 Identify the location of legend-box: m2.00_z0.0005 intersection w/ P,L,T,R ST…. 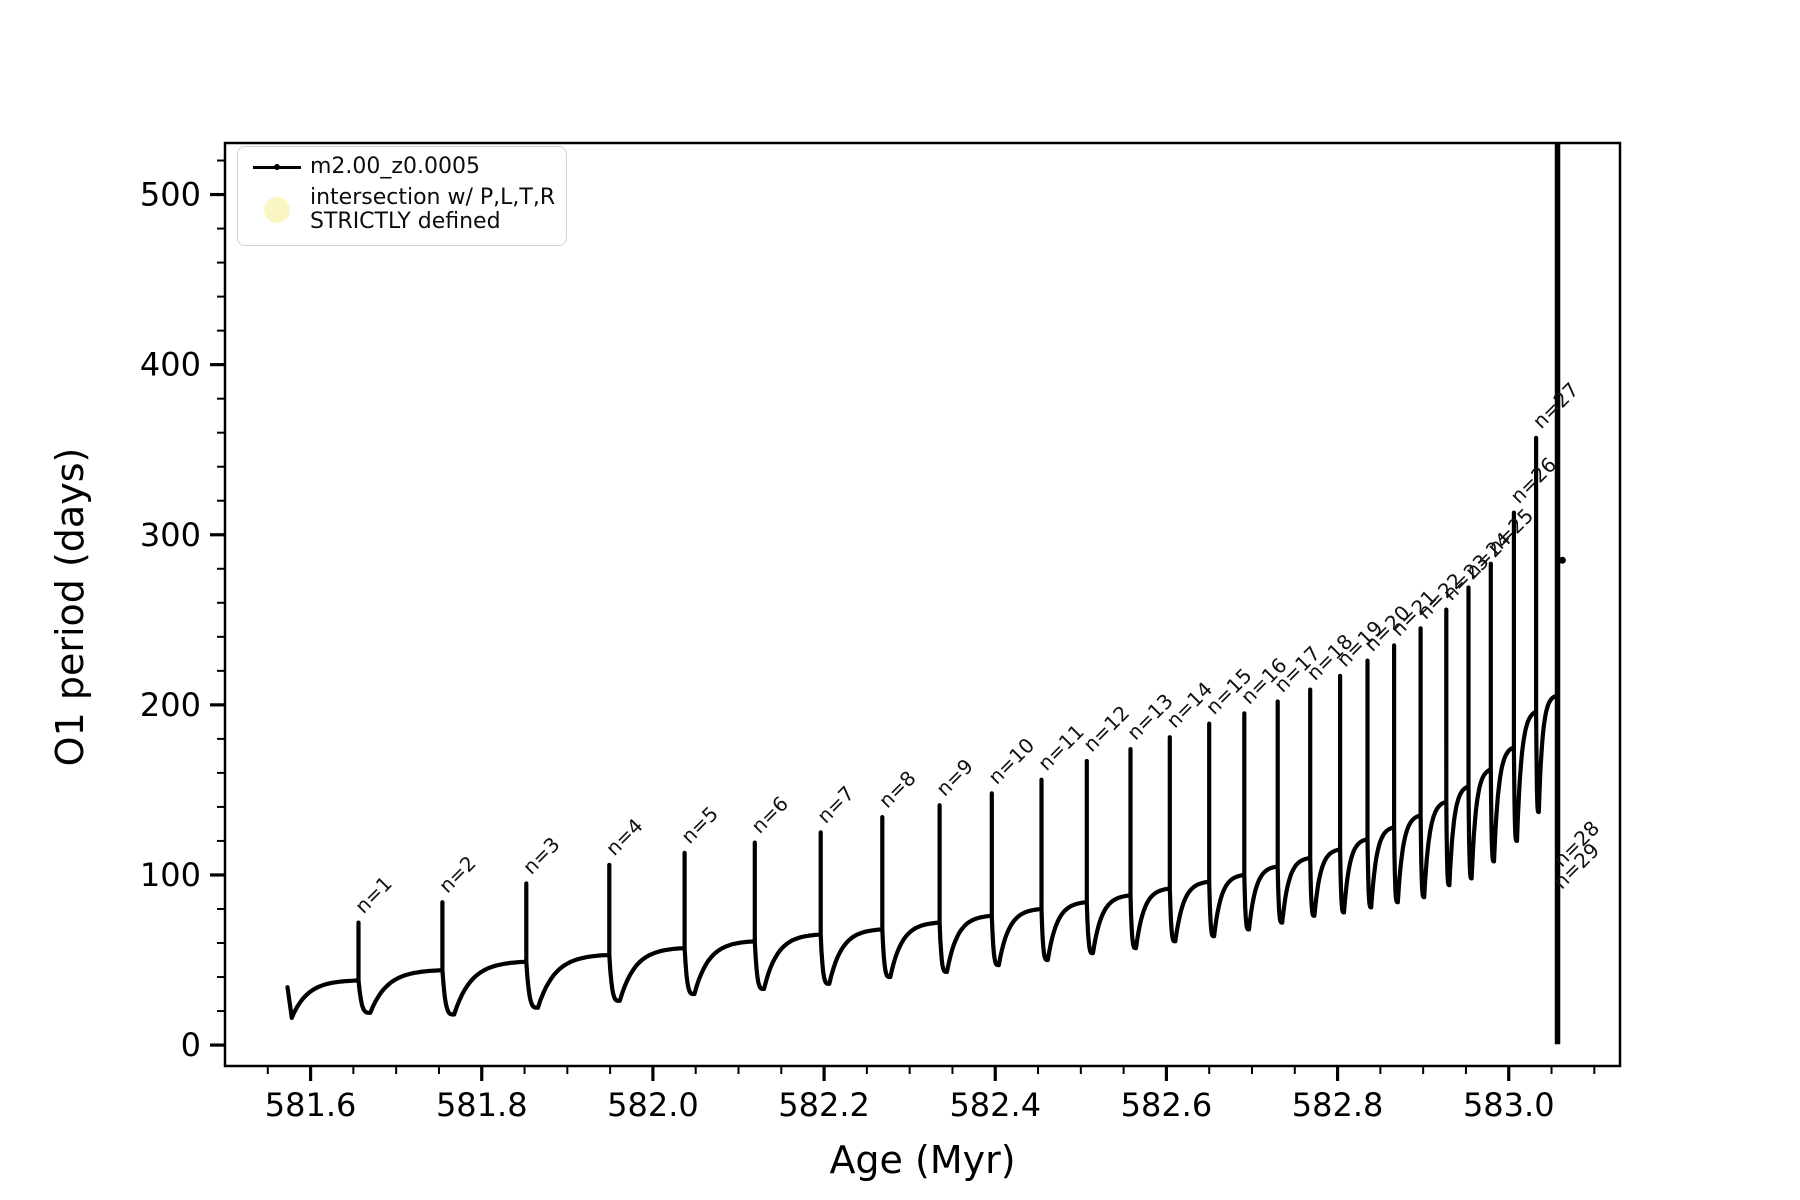
(402, 196).